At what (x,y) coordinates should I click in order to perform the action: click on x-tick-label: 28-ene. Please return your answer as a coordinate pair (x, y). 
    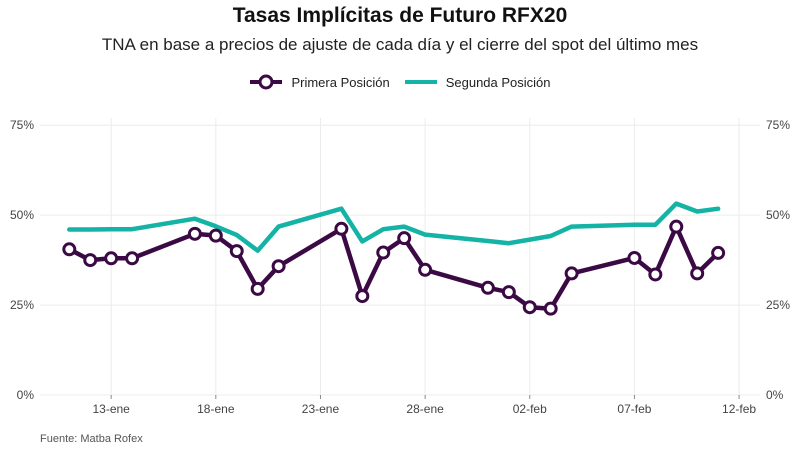
    Looking at the image, I should click on (425, 409).